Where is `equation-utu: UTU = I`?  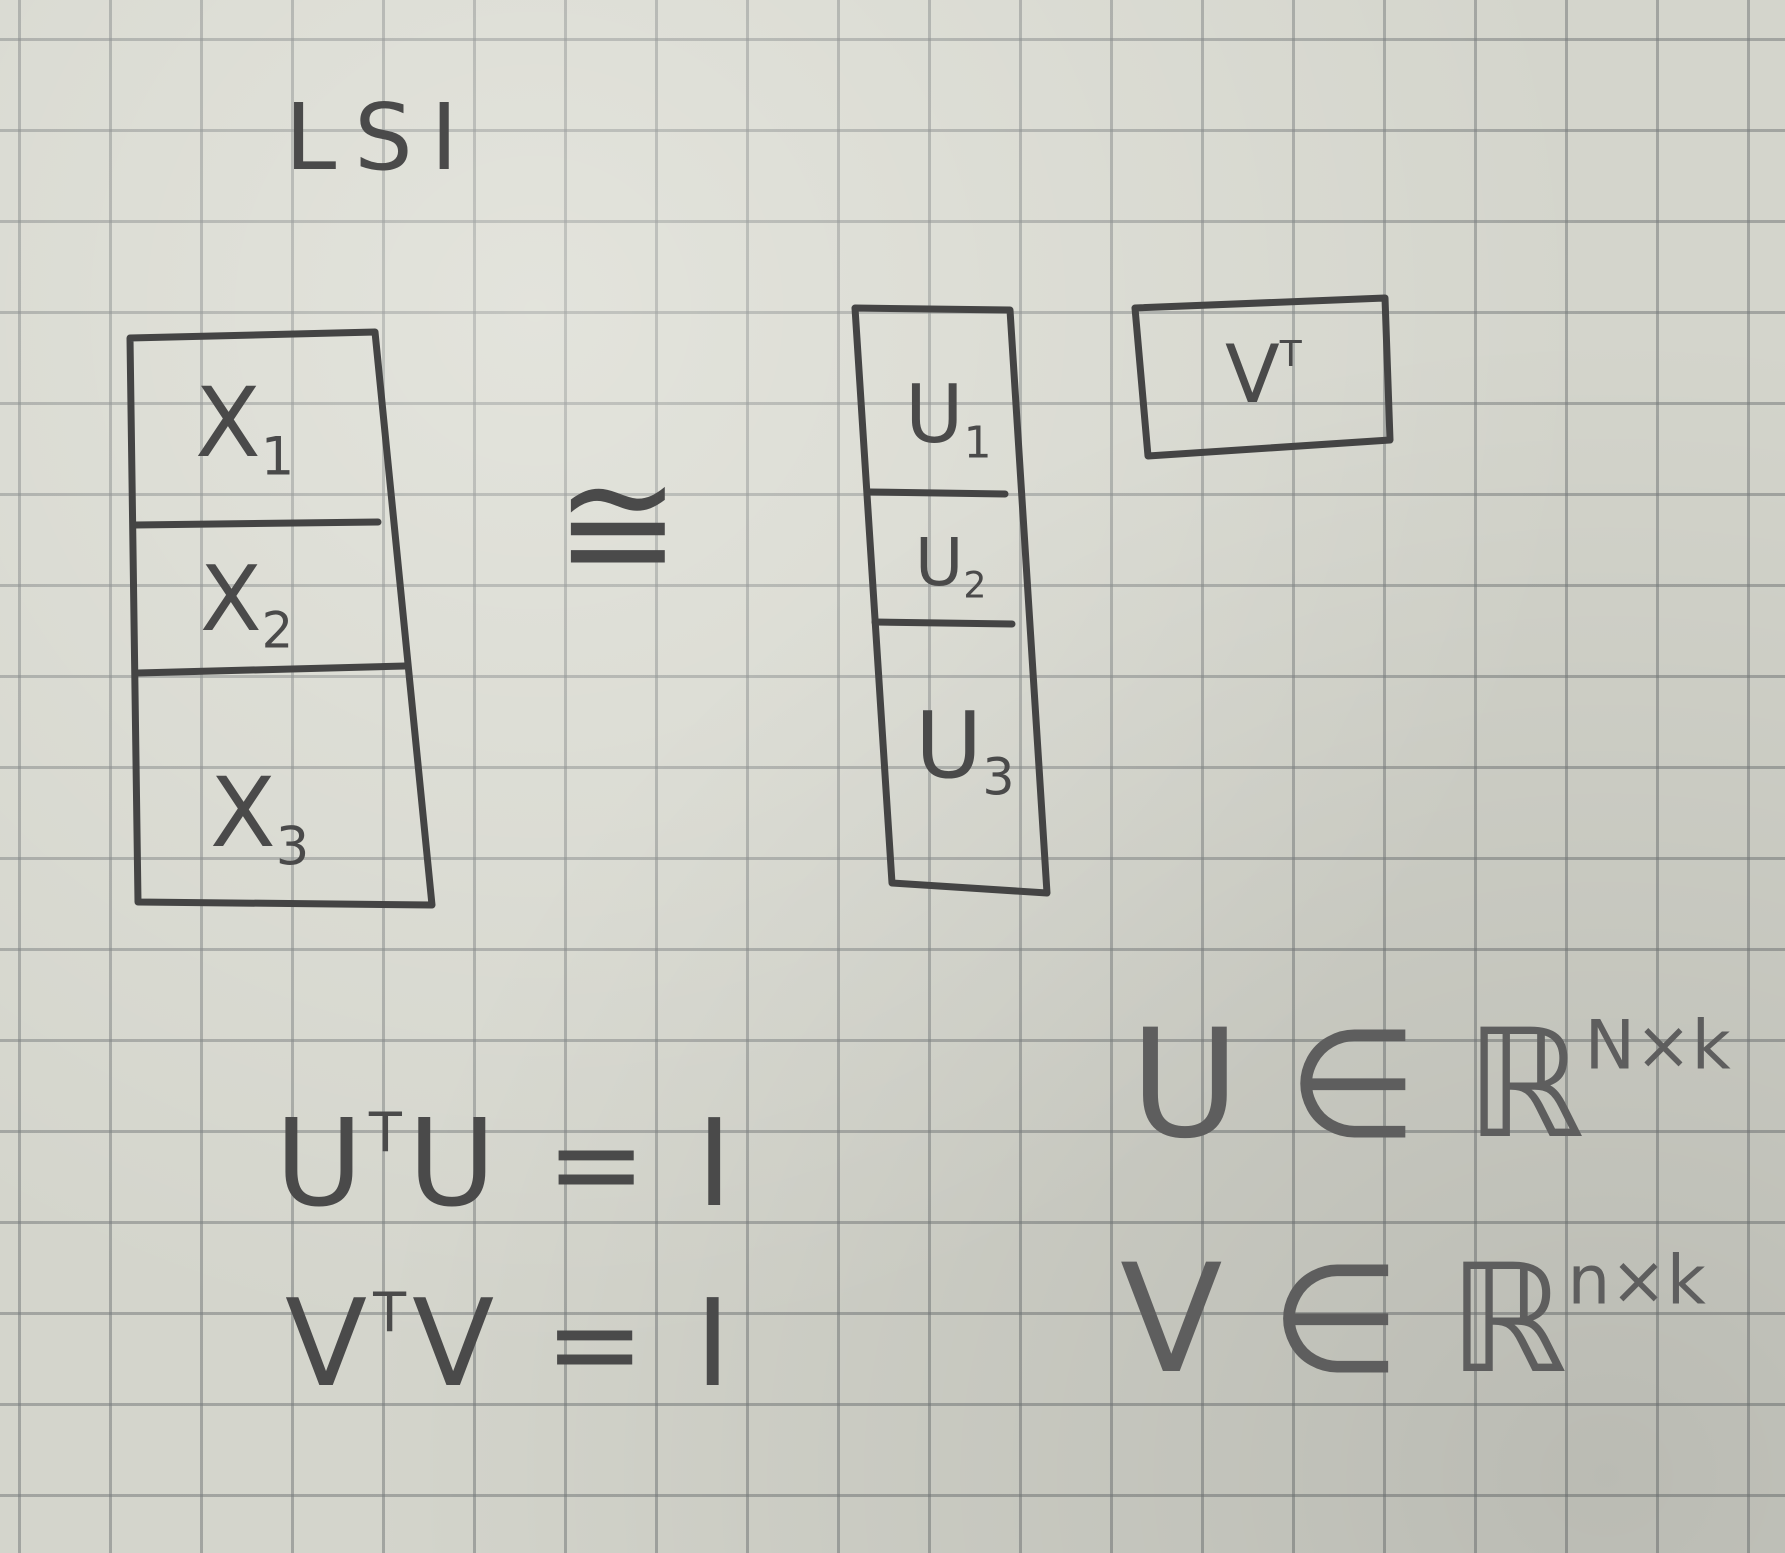 equation-utu: UTU = I is located at coordinates (506, 1165).